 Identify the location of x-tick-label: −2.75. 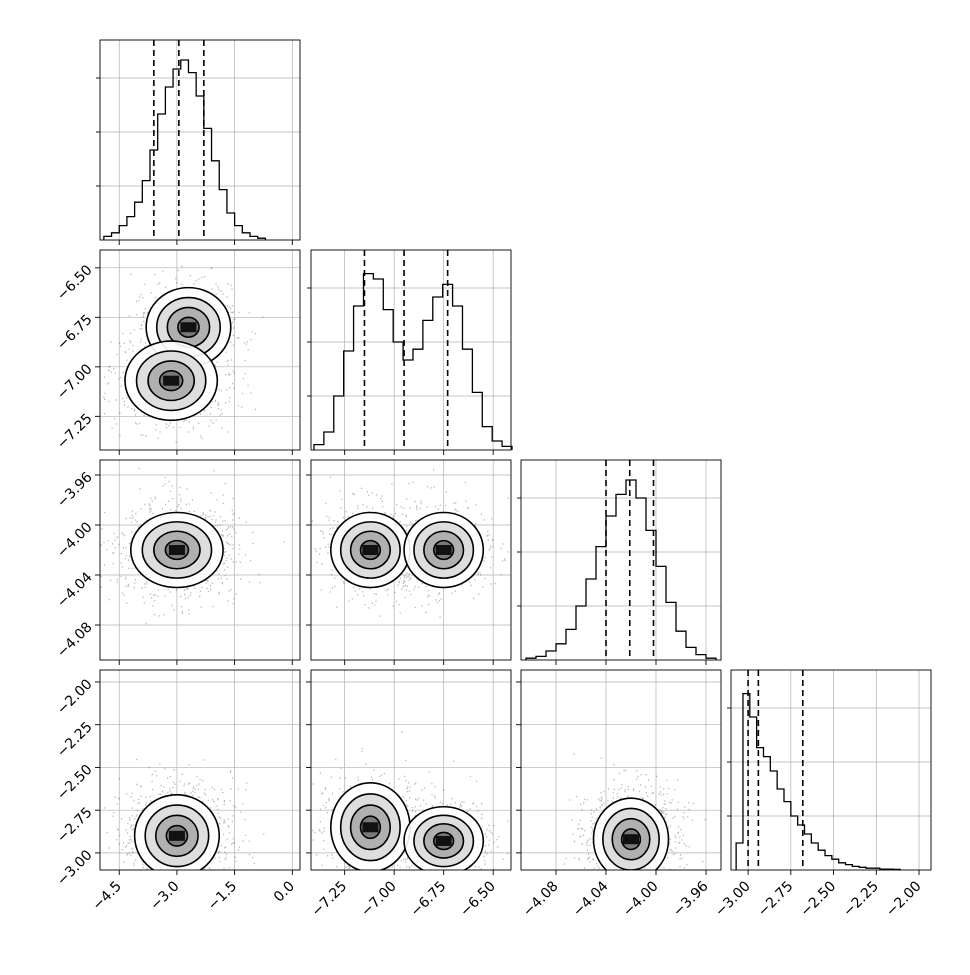
(776, 899).